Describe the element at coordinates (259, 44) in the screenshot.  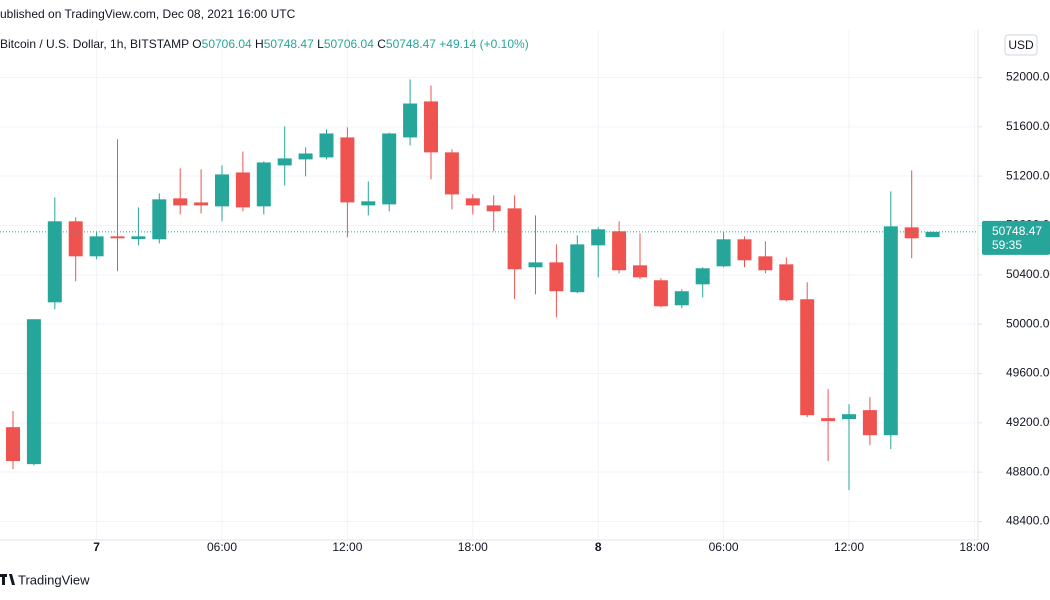
I see `ohlc-letter: H` at that location.